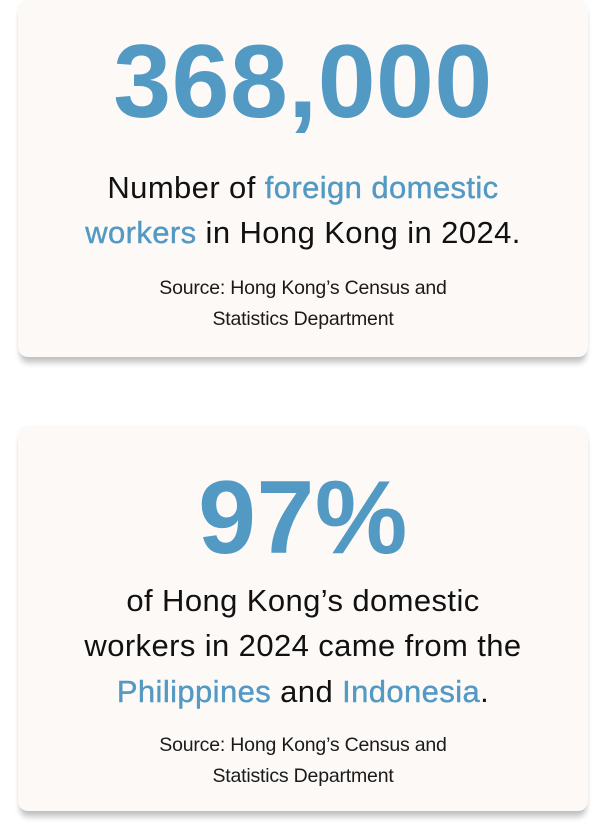 Image resolution: width=612 pixels, height=836 pixels. What do you see at coordinates (303, 518) in the screenshot?
I see `stat-number: 97%` at bounding box center [303, 518].